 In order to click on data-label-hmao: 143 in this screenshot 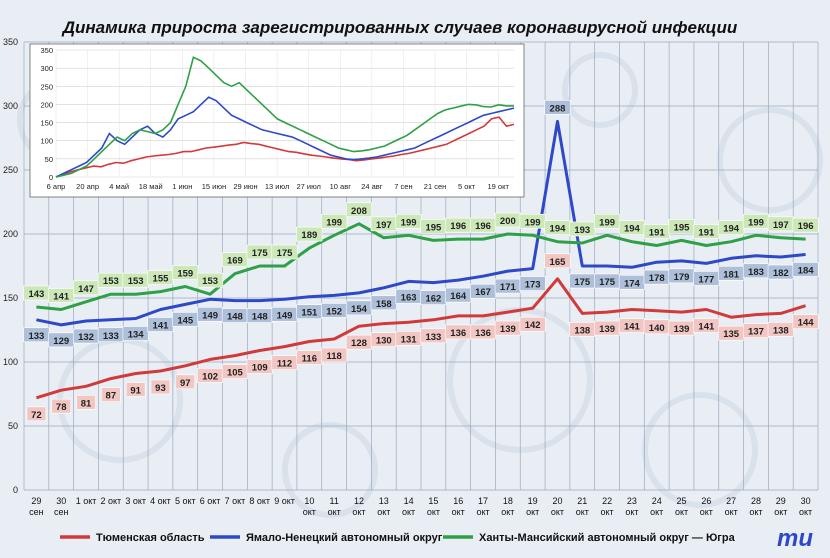, I will do `click(36, 294)`.